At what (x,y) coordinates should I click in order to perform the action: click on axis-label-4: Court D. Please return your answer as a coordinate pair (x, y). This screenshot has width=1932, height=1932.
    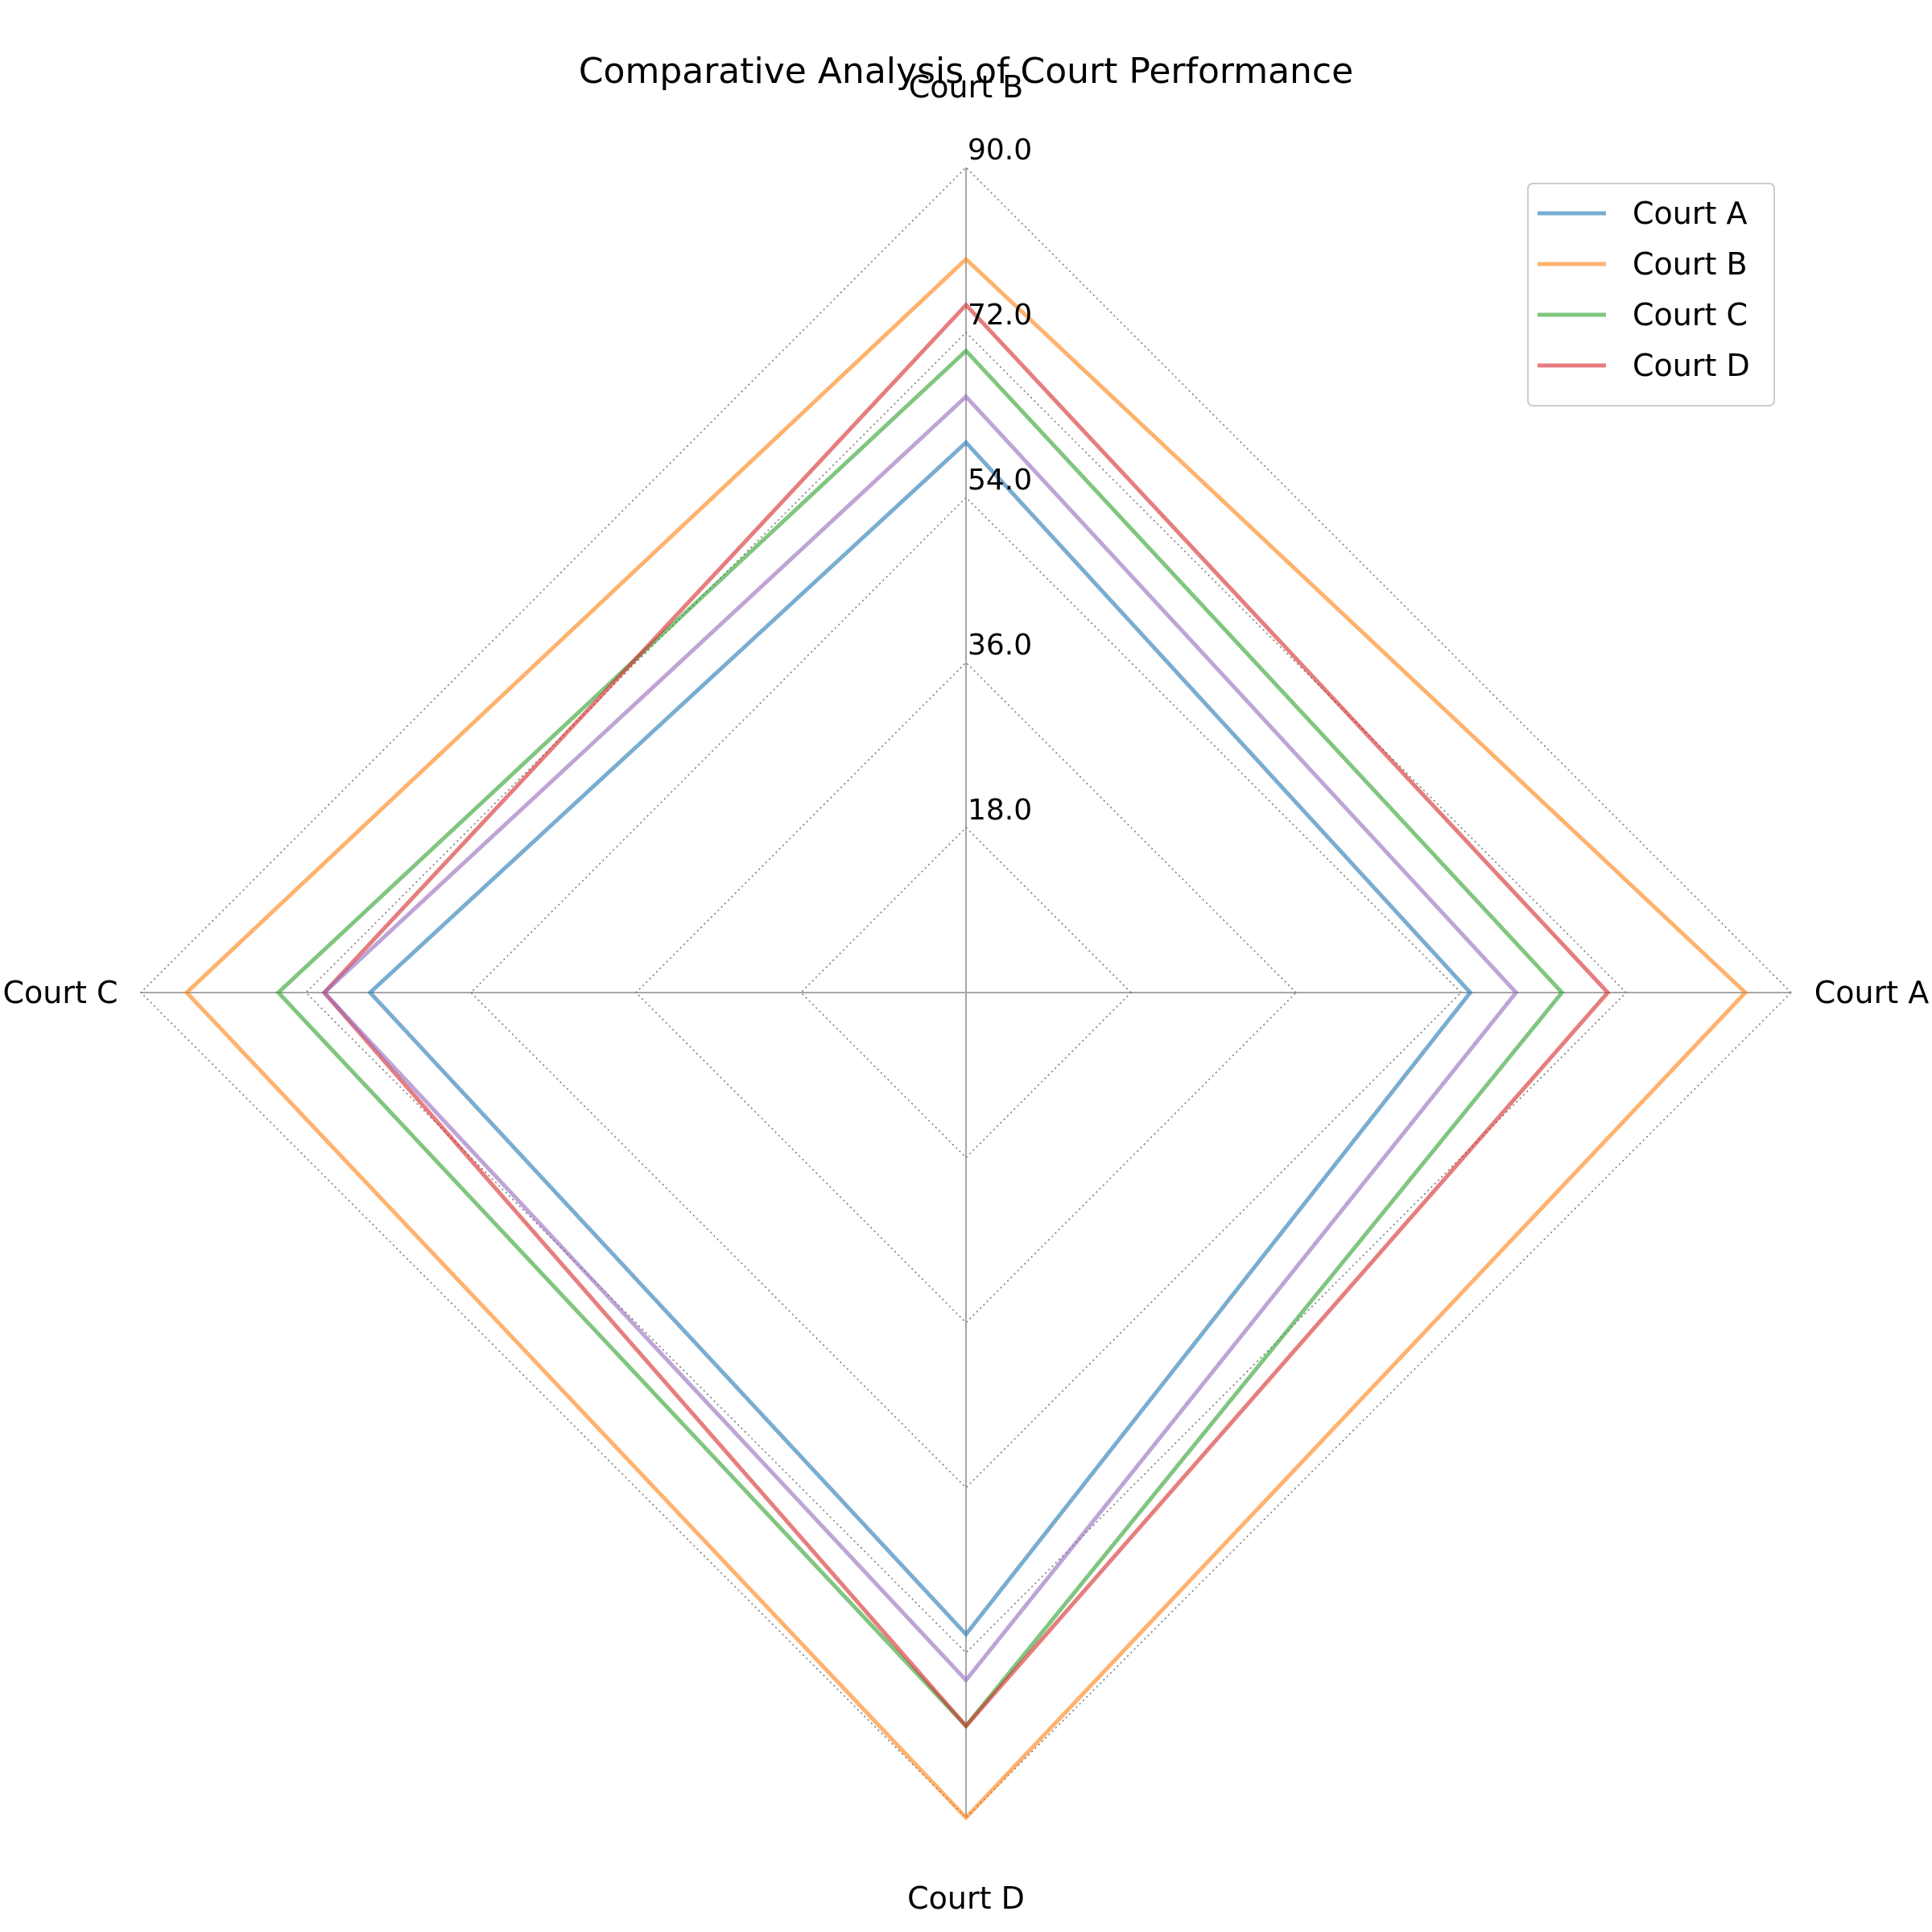
    Looking at the image, I should click on (966, 1898).